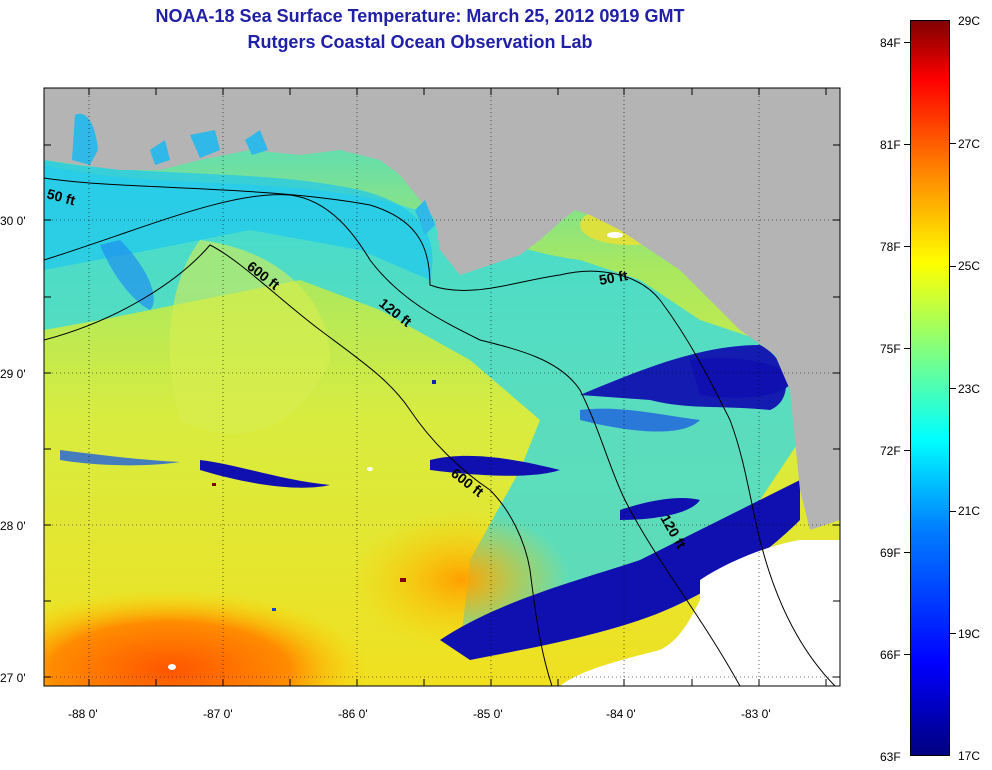 The image size is (992, 770). Describe the element at coordinates (969, 634) in the screenshot. I see `celsius-label: 19C` at that location.